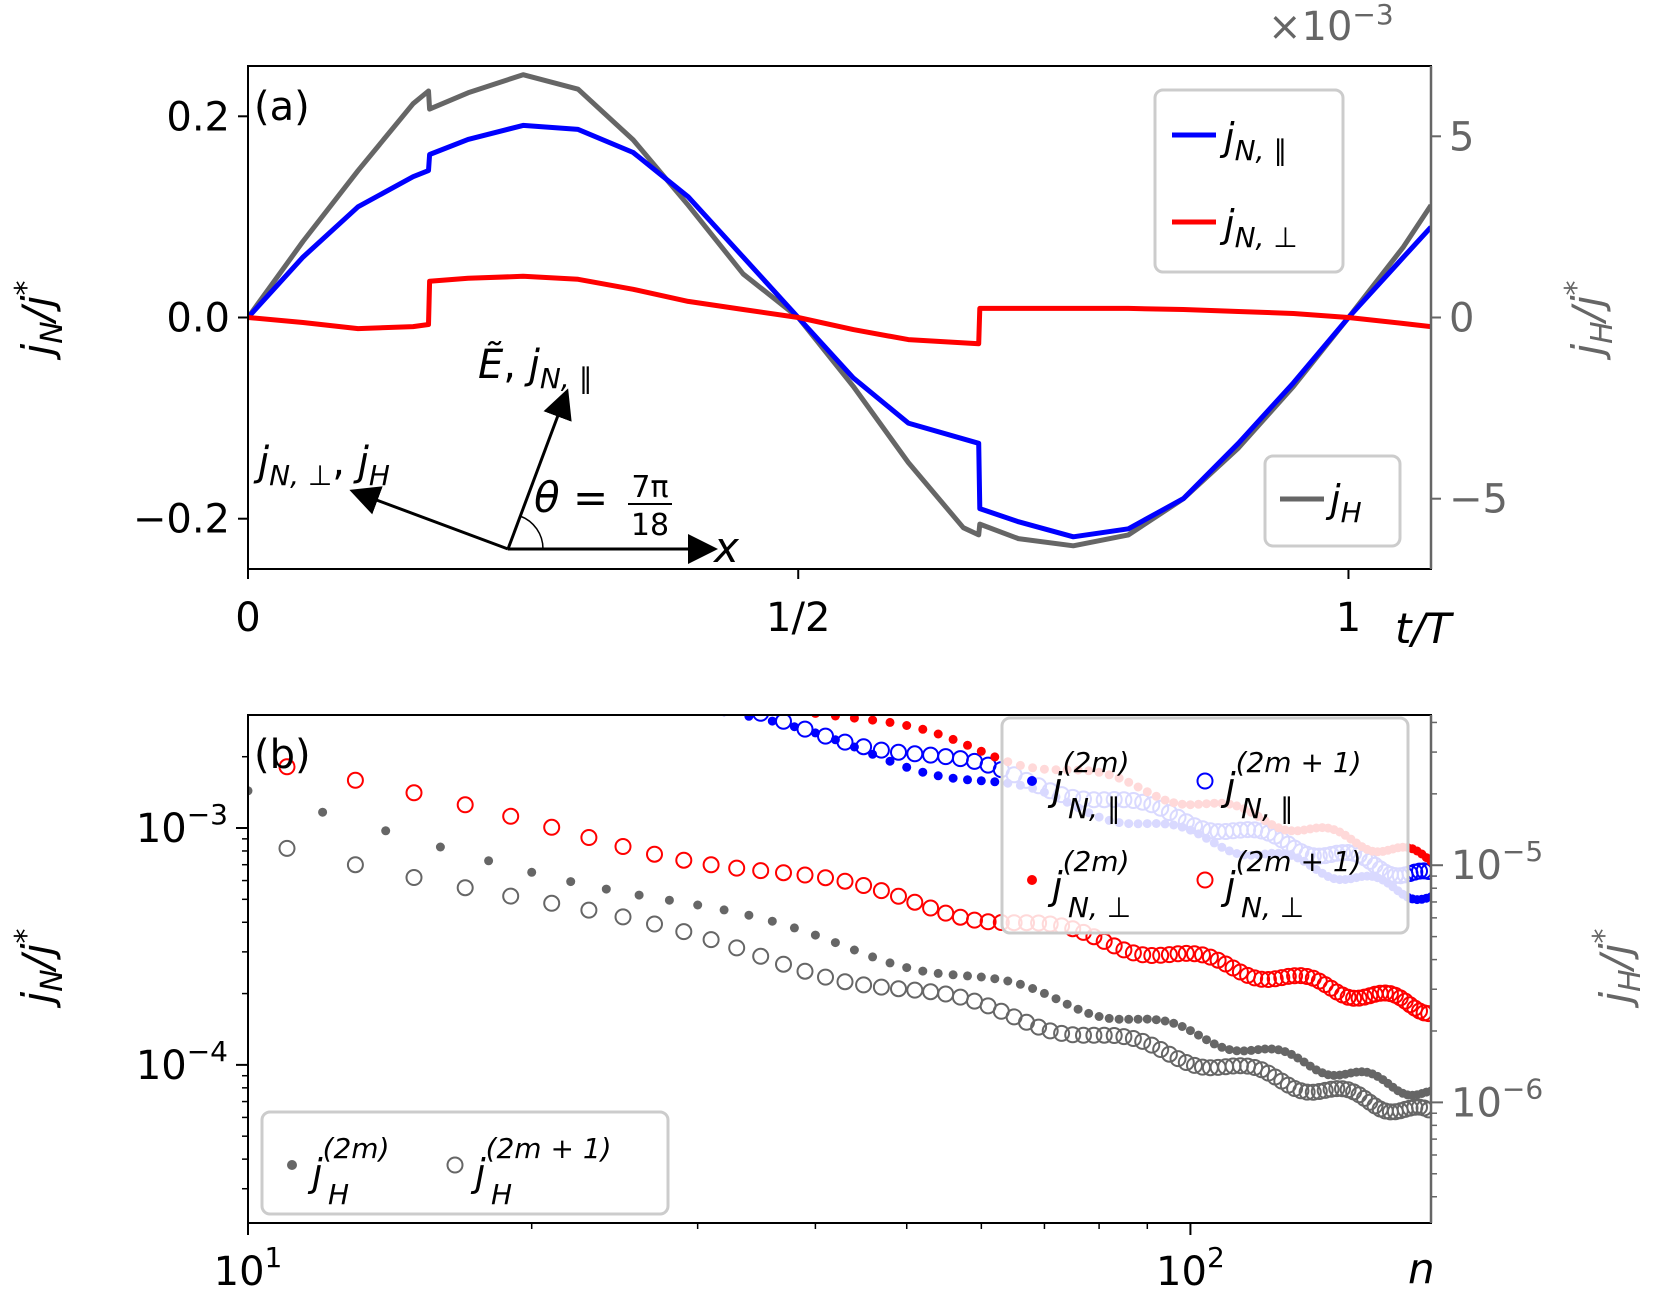  Describe the element at coordinates (198, 117) in the screenshot. I see `a-ytick-left-label-0: 0.2` at that location.